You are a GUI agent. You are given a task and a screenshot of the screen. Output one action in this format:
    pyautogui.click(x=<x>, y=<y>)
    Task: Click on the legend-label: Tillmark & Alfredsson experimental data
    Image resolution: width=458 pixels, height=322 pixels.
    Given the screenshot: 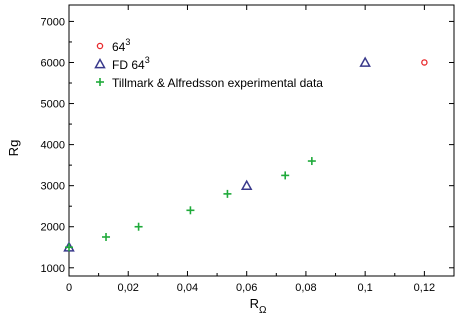 What is the action you would take?
    pyautogui.click(x=217, y=83)
    